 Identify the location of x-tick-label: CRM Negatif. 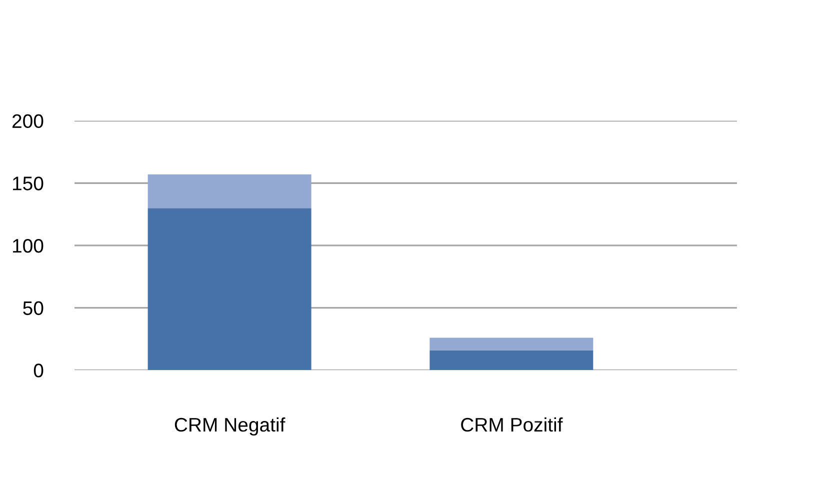
(230, 426).